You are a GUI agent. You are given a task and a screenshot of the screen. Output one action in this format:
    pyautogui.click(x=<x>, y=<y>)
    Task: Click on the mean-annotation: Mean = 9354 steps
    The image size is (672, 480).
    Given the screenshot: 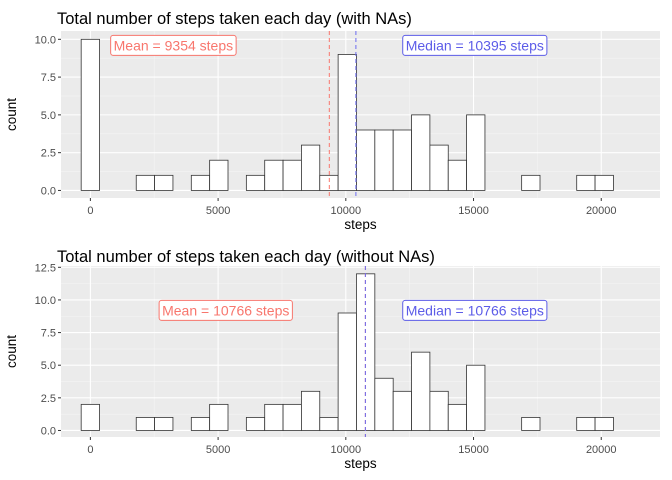 What is the action you would take?
    pyautogui.click(x=173, y=45)
    